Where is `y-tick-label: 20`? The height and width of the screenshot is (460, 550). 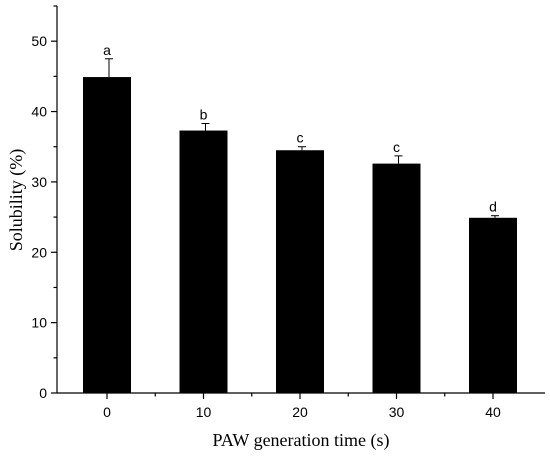 y-tick-label: 20 is located at coordinates (39, 252).